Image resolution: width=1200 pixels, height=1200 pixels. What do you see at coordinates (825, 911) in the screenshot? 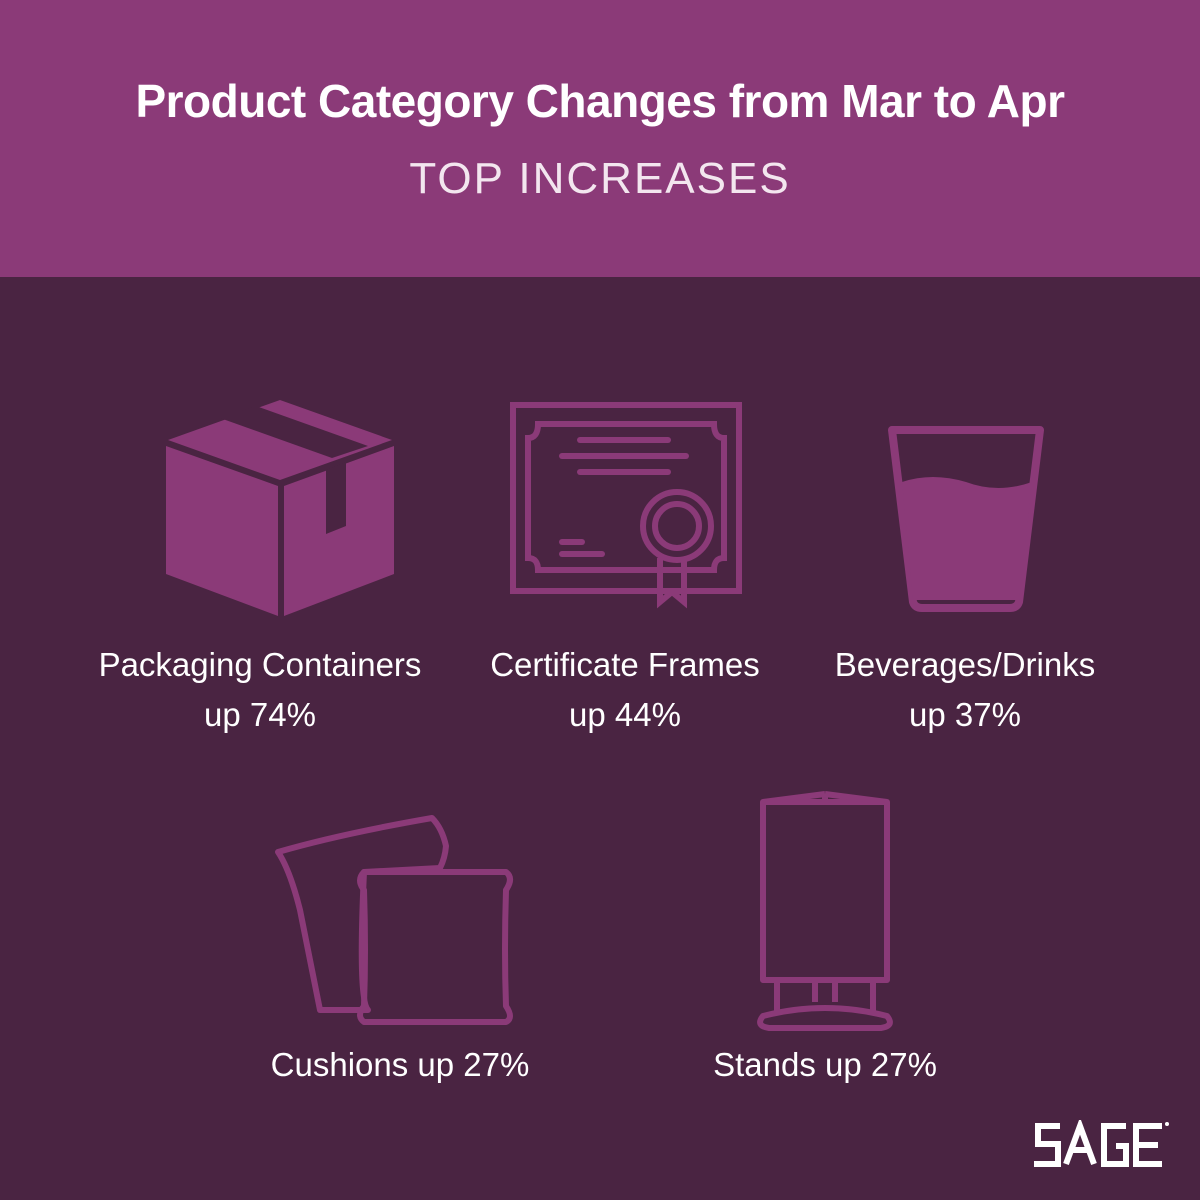
I see `stand-icon` at bounding box center [825, 911].